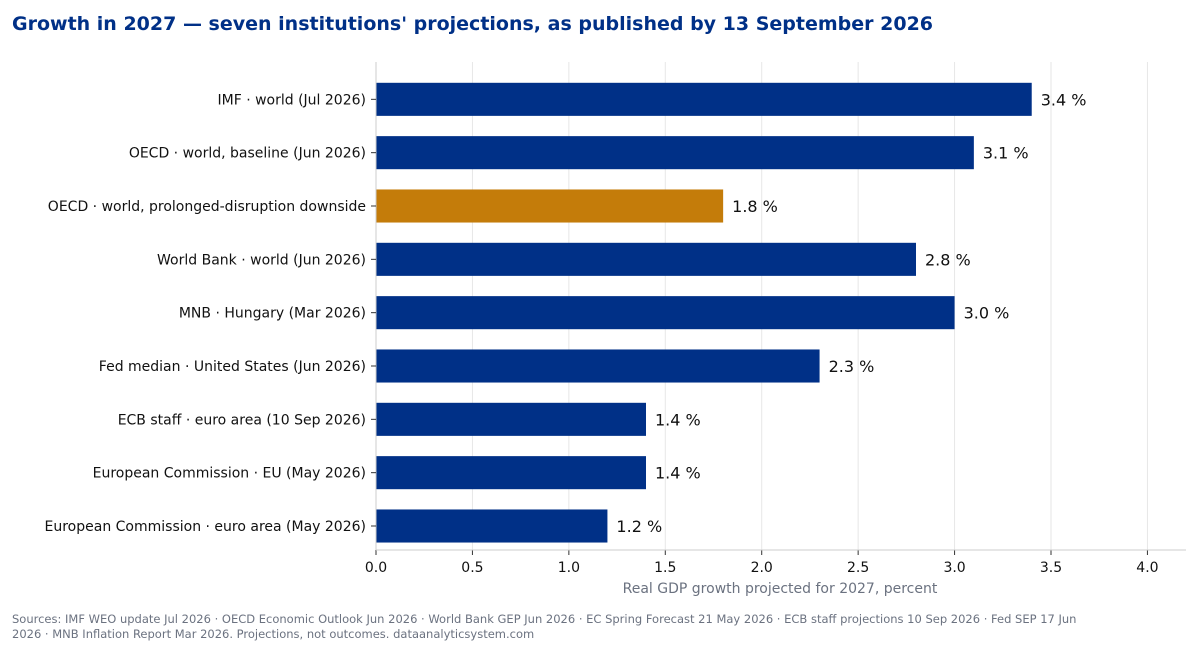 This screenshot has height=650, width=1200. I want to click on value-label: 2.8 %, so click(948, 259).